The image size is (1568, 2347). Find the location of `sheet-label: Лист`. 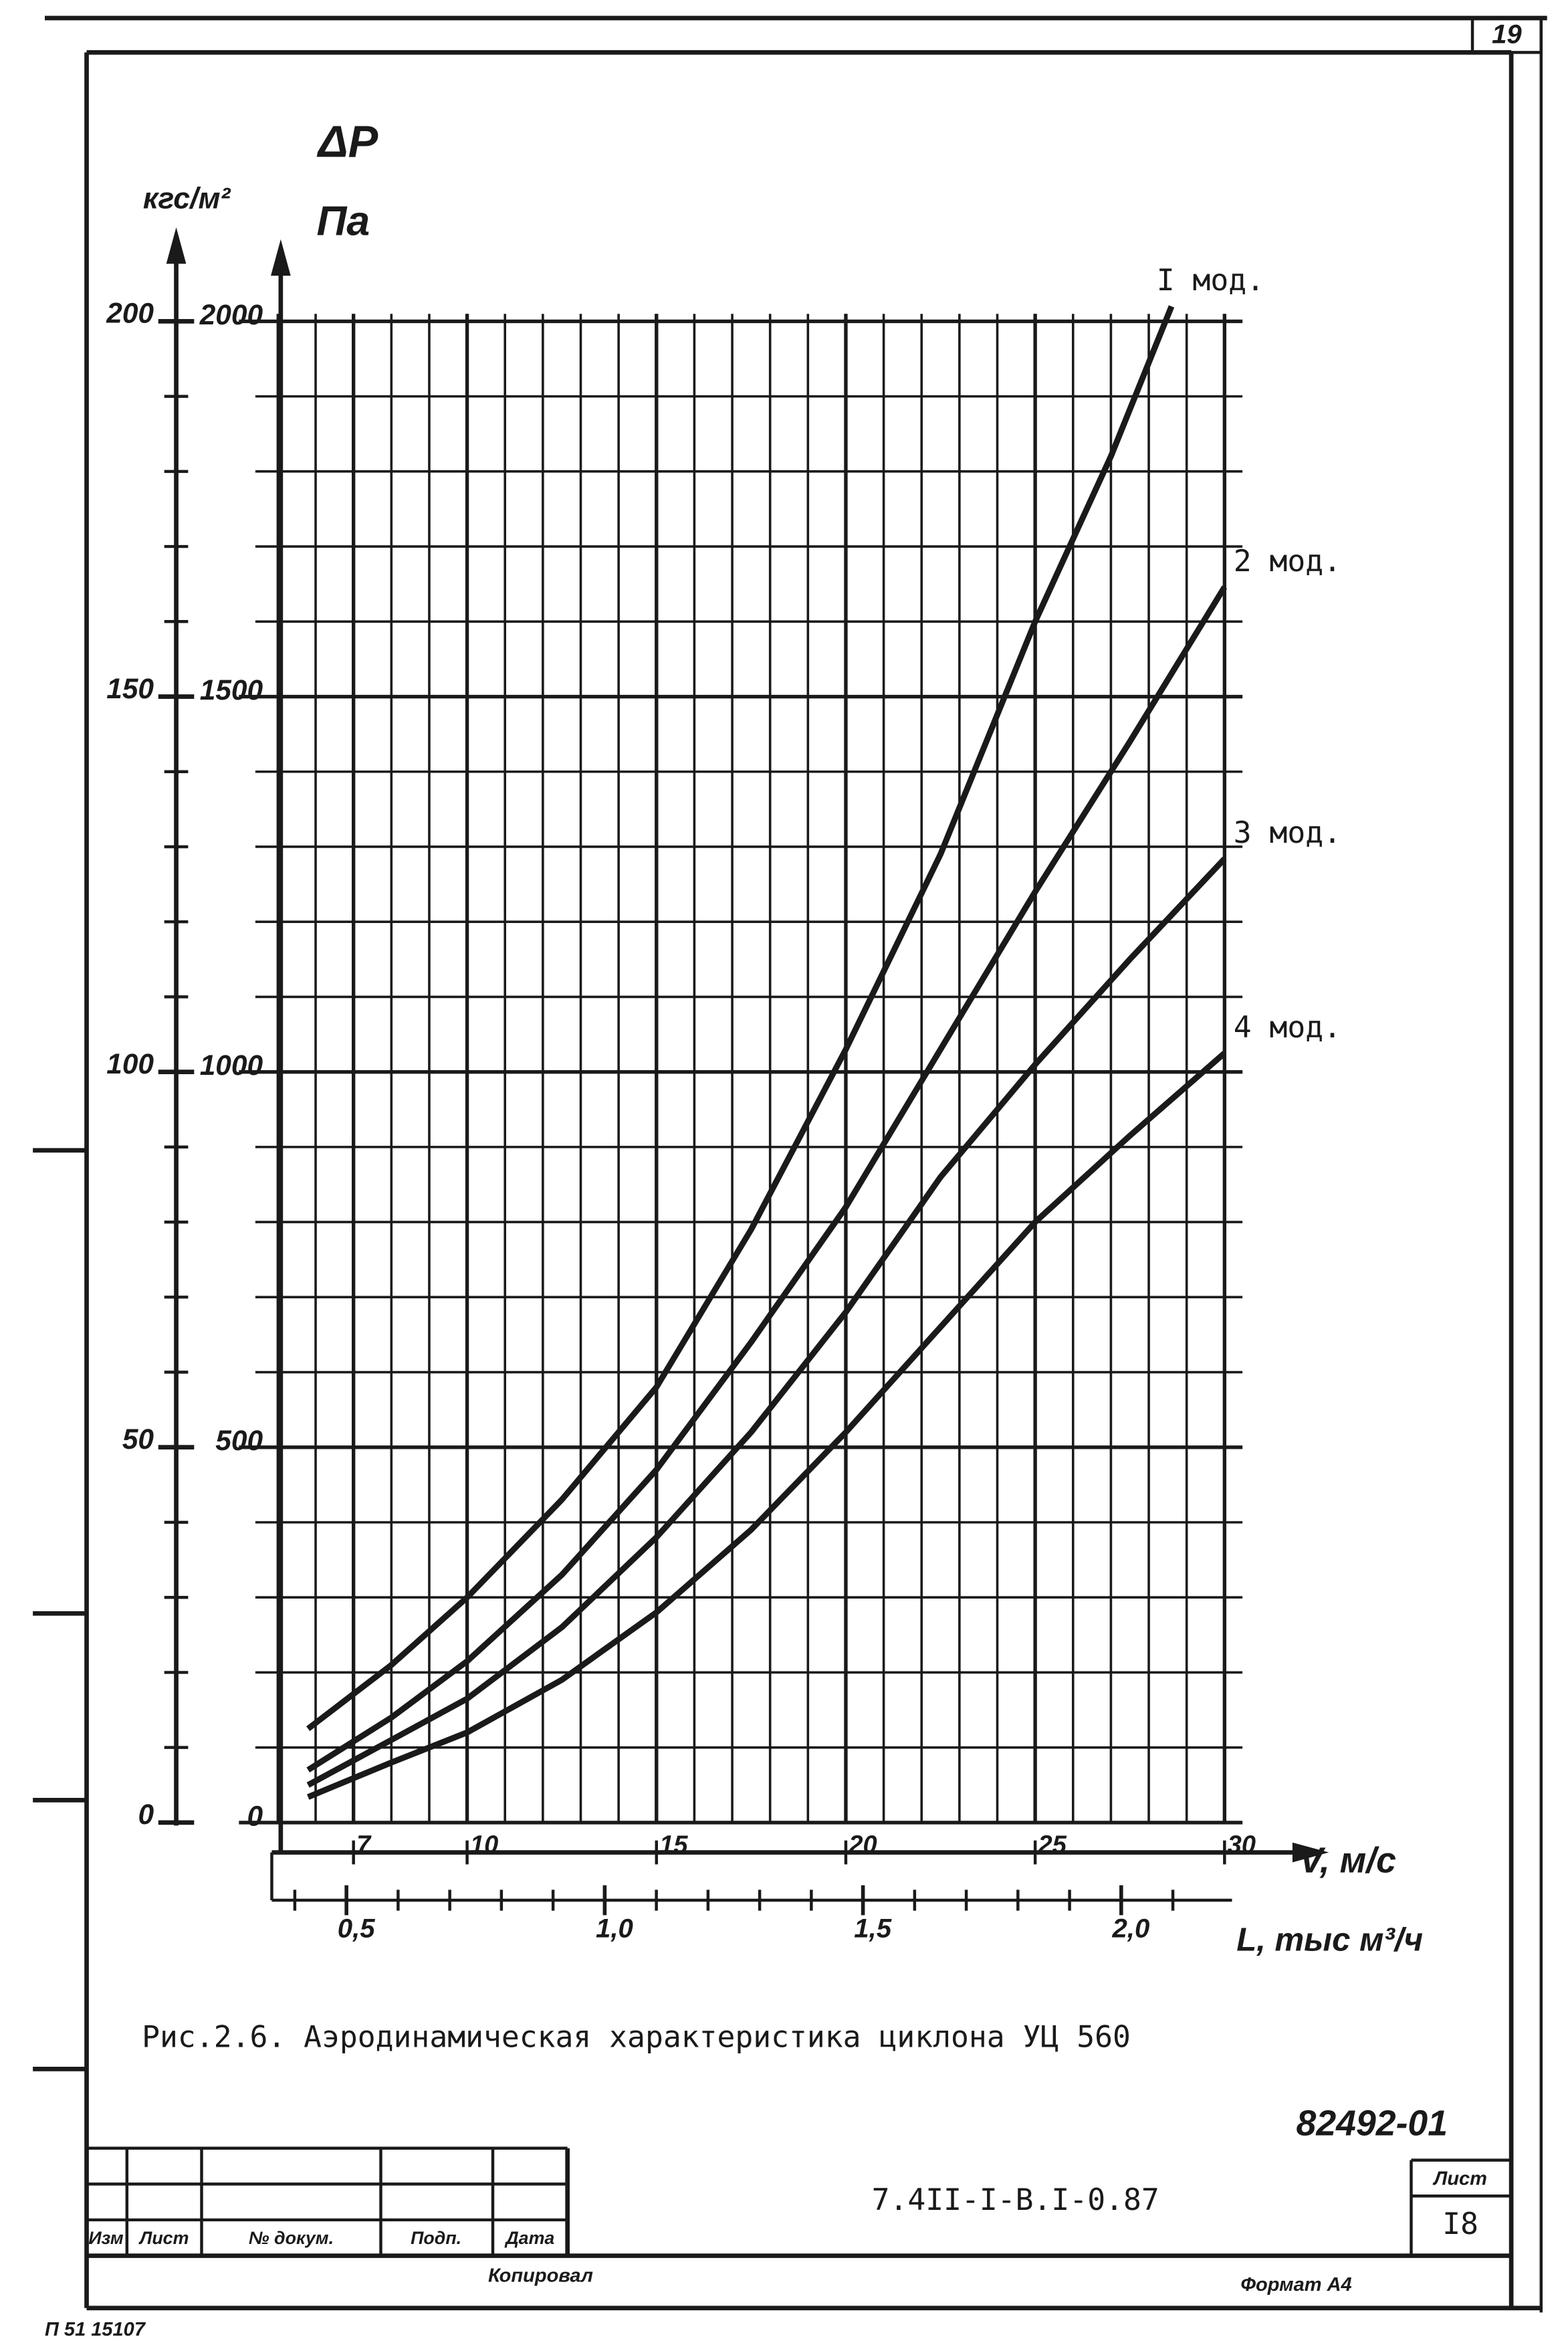

sheet-label: Лист is located at coordinates (1459, 2178).